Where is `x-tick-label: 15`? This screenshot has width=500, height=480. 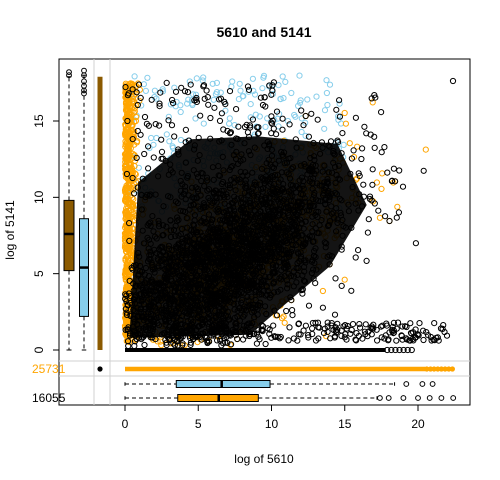 x-tick-label: 15 is located at coordinates (345, 424).